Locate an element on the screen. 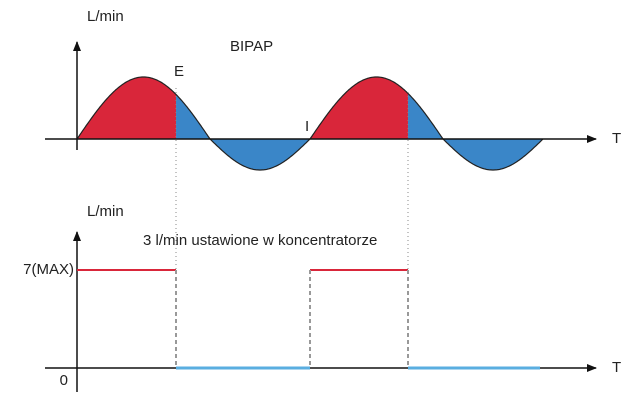  title: BIPAP is located at coordinates (251, 46).